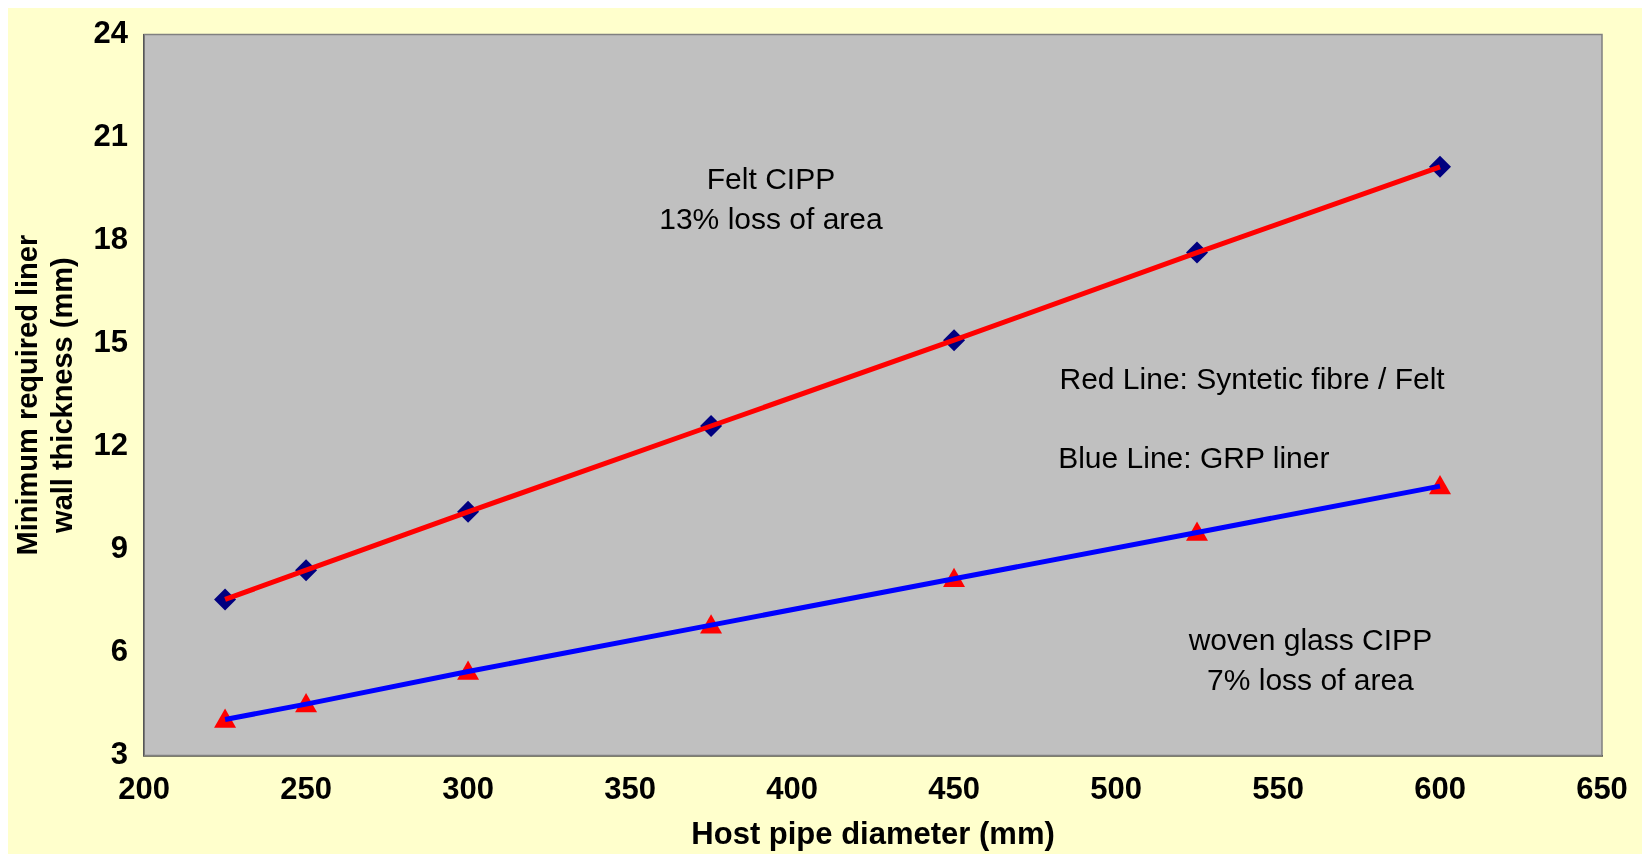 The image size is (1650, 862). Describe the element at coordinates (792, 788) in the screenshot. I see `x-tick-label: 400` at that location.